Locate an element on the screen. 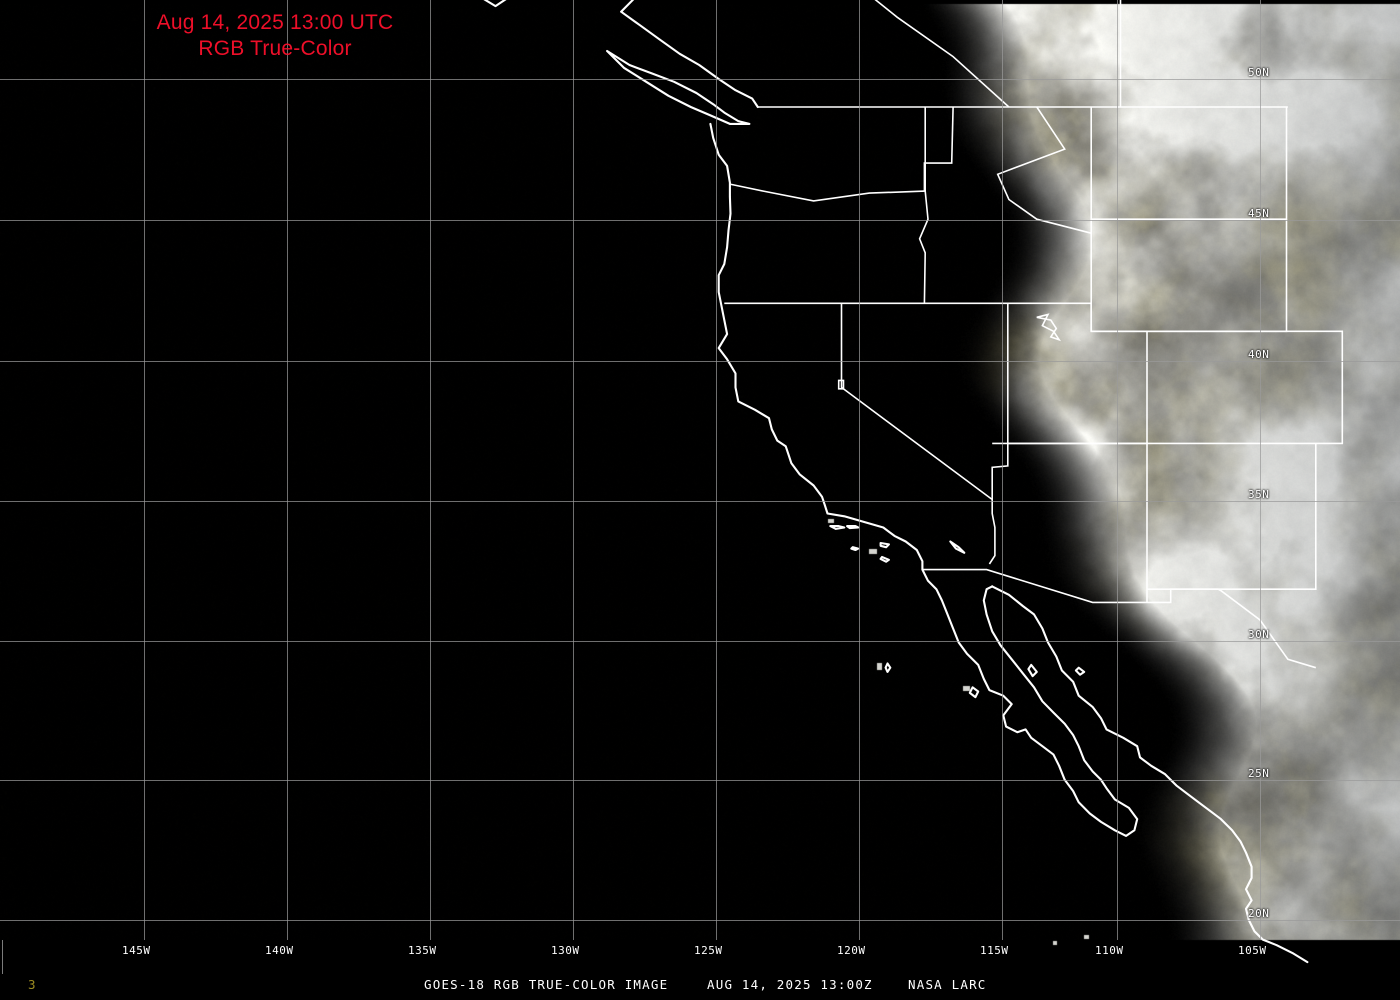 The height and width of the screenshot is (1000, 1400). coast-san-clemente-island is located at coordinates (884, 559).